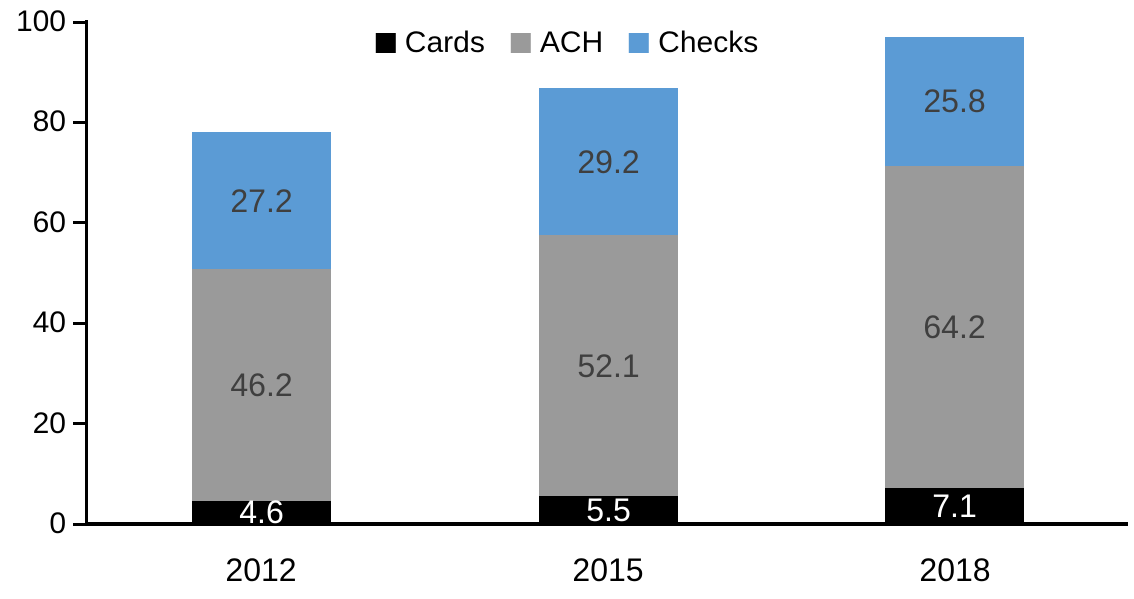 The image size is (1134, 599). I want to click on x-tick-label-2018: 2018, so click(955, 570).